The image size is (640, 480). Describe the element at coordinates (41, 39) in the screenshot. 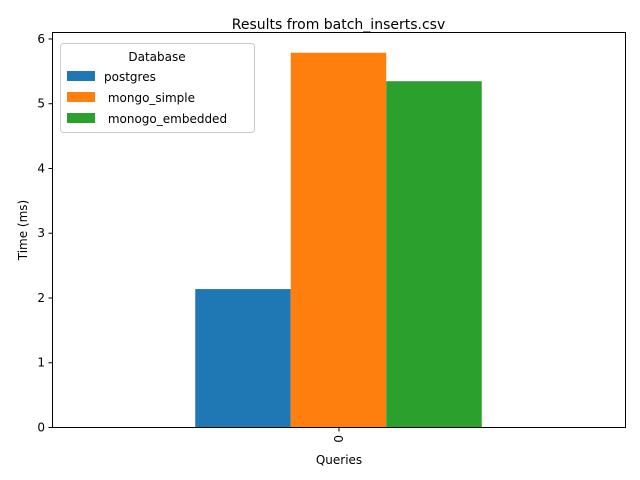

I see `y-tick-label-6: 6` at that location.